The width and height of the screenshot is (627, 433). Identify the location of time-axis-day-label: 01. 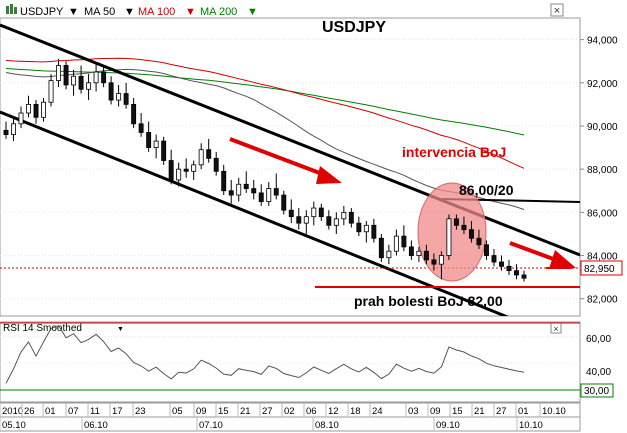
(50, 411).